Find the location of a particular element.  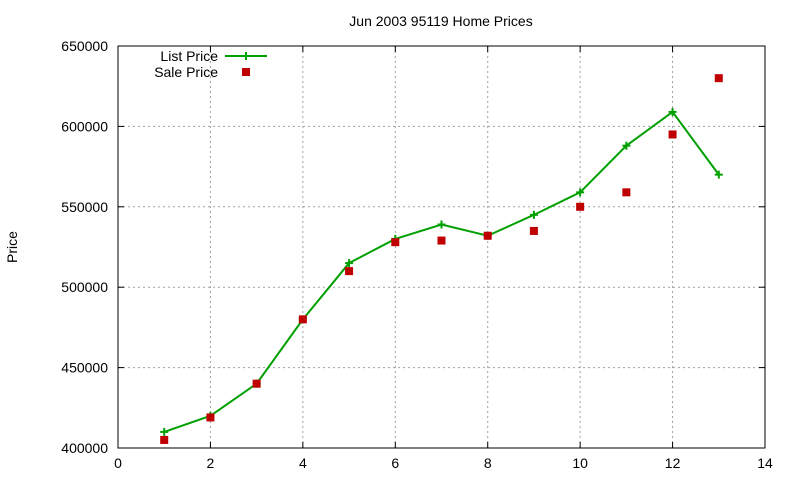

y-tick-label: 400000 is located at coordinates (84, 448).